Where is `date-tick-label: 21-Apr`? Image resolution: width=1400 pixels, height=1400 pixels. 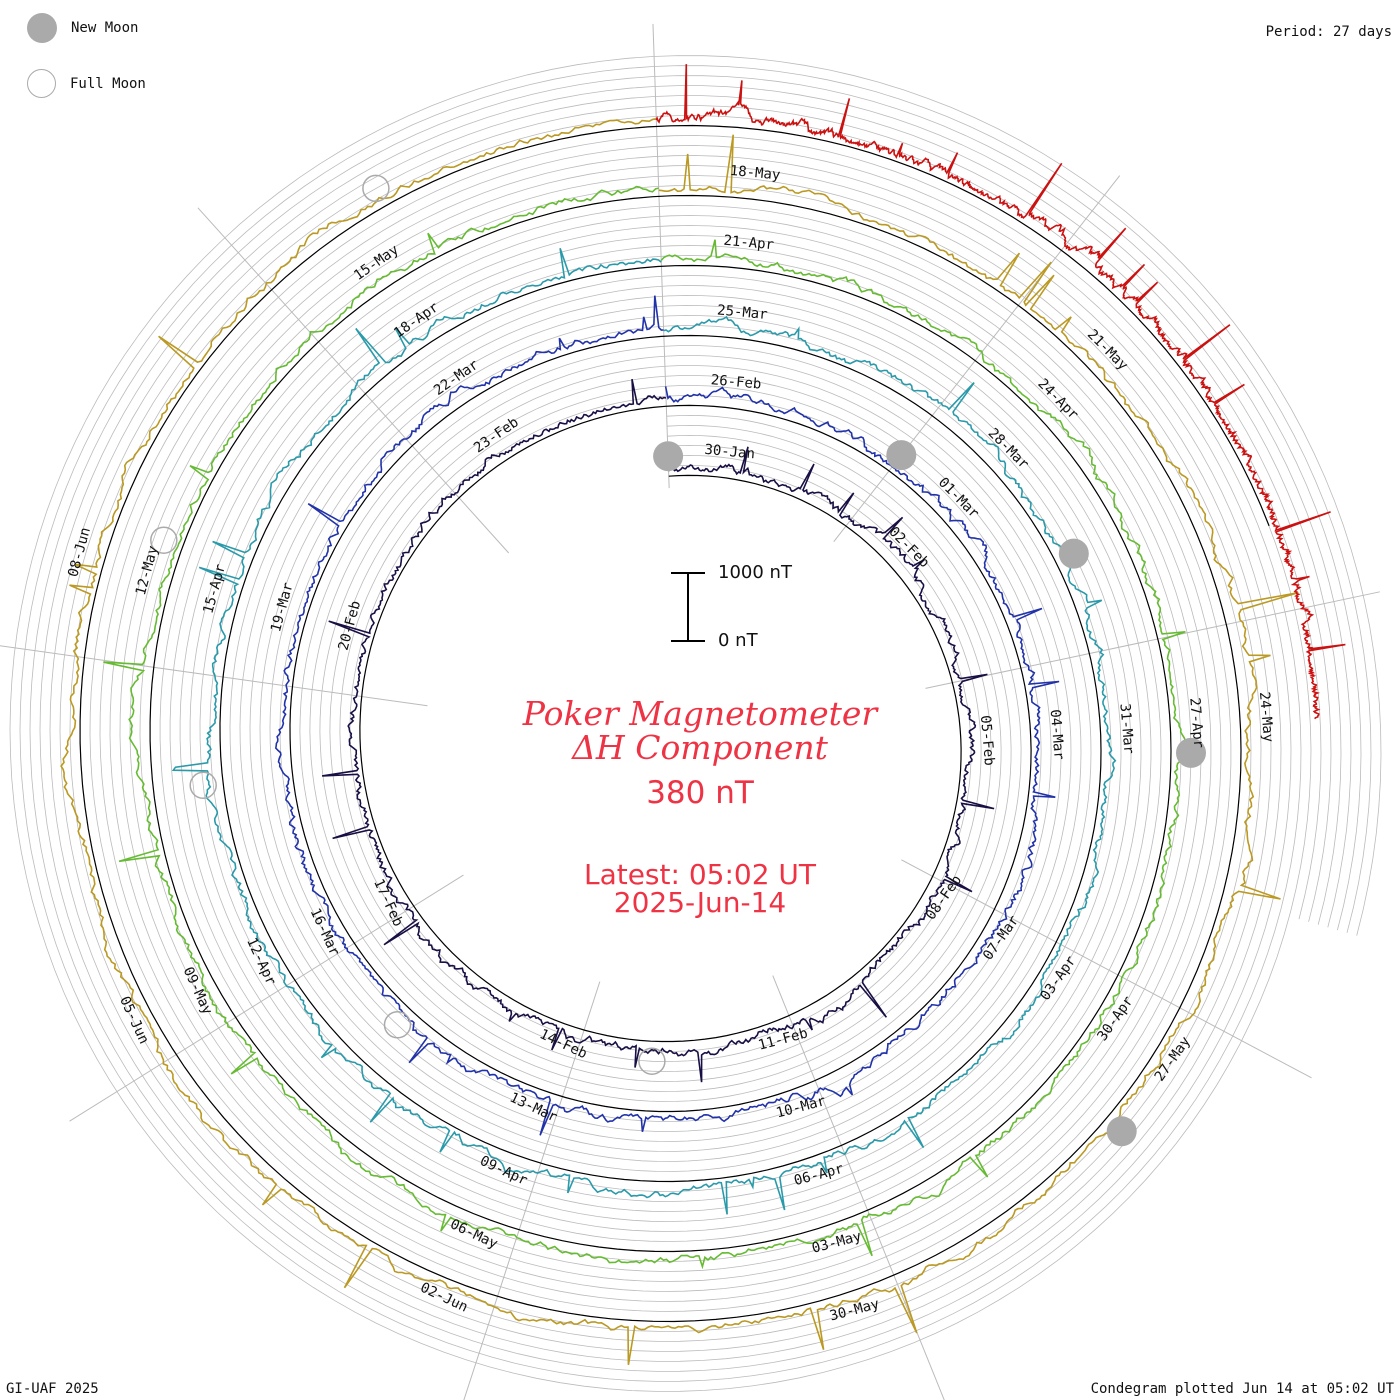
date-tick-label: 21-Apr is located at coordinates (749, 243).